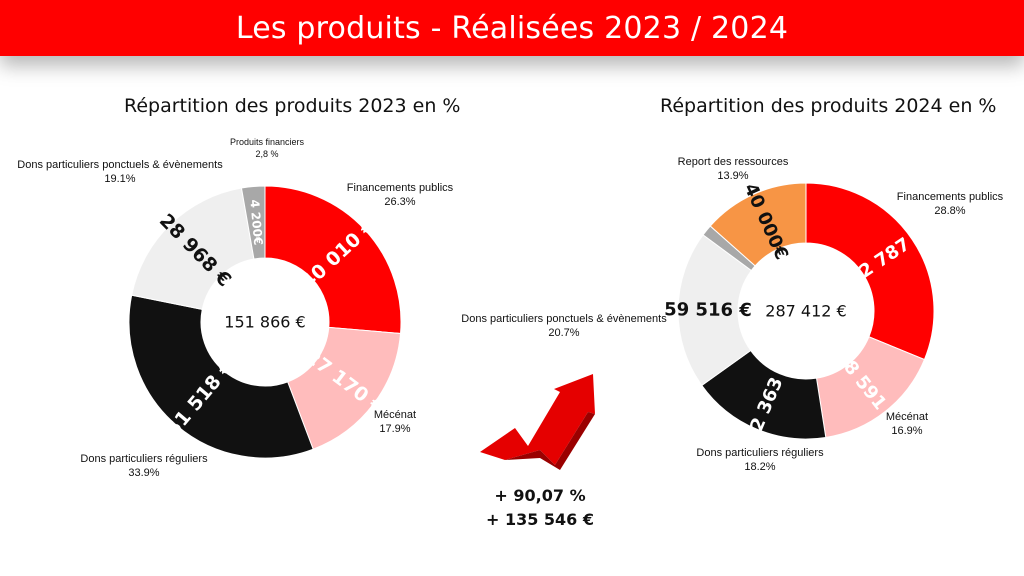  I want to click on label-2023-dons-reguliers: Dons particuliers réguliers 33.9%, so click(144, 466).